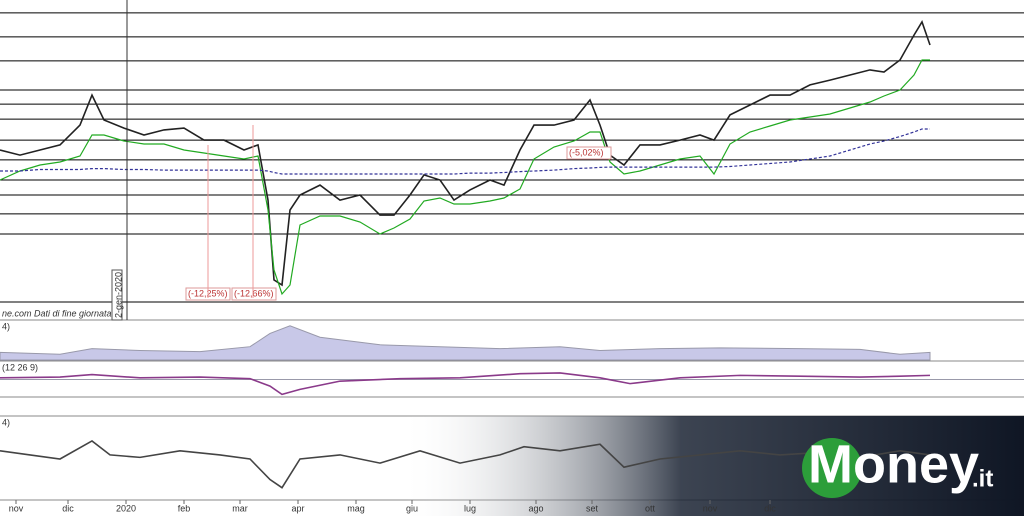 Image resolution: width=1024 pixels, height=516 pixels. Describe the element at coordinates (535, 508) in the screenshot. I see `x-tick-label: ago` at that location.